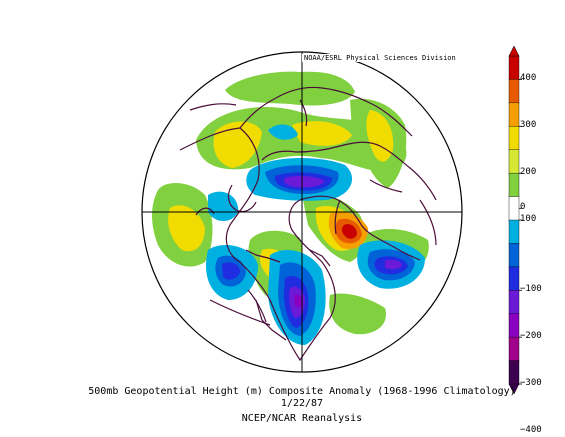 This screenshot has height=437, width=565. I want to click on colorbar-tick-label: −400, so click(531, 429).